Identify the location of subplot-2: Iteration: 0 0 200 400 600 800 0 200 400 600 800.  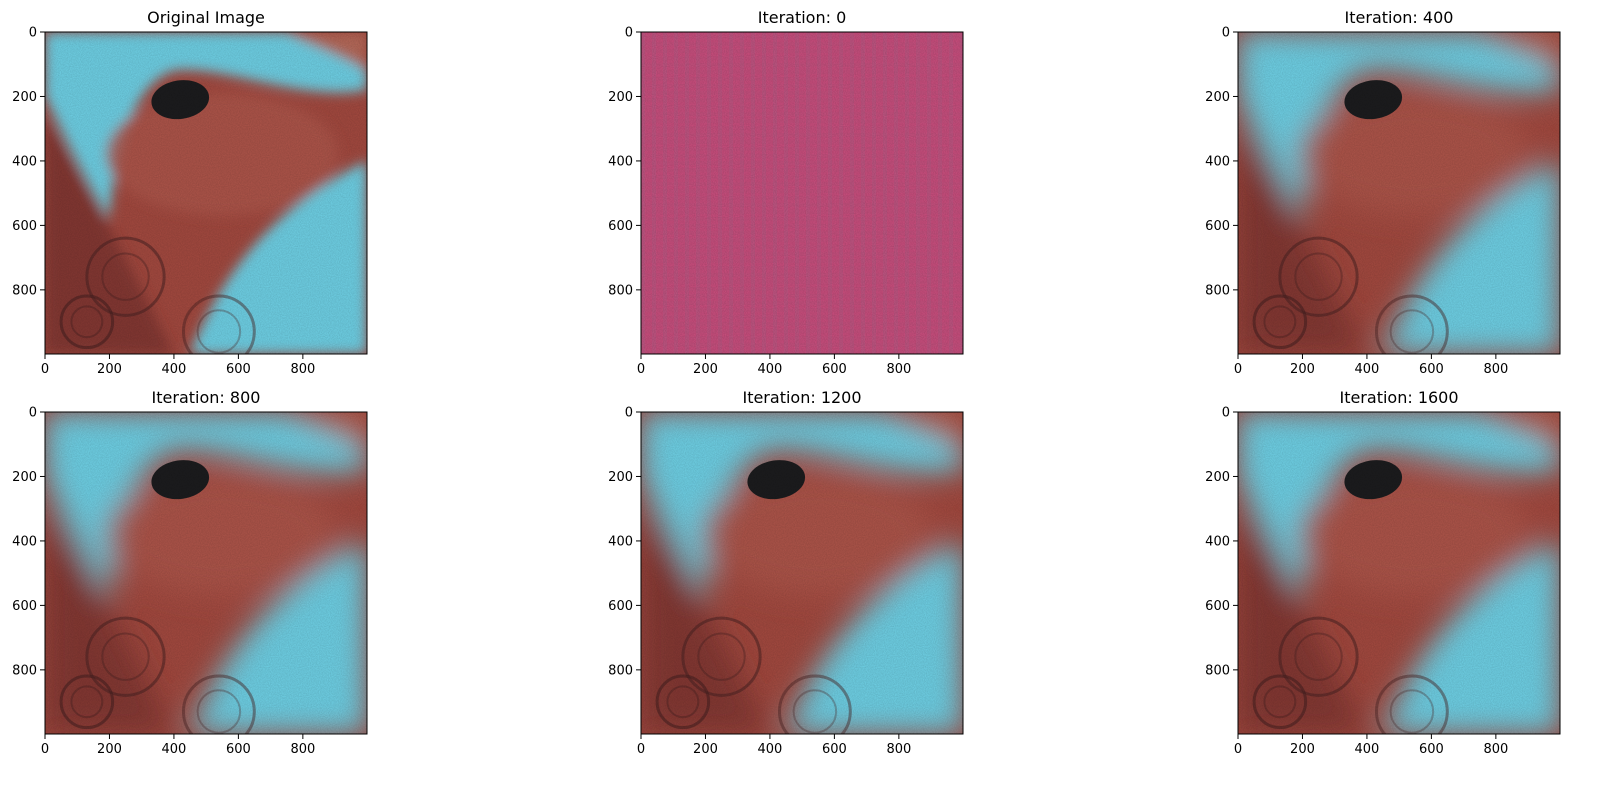
(785, 192).